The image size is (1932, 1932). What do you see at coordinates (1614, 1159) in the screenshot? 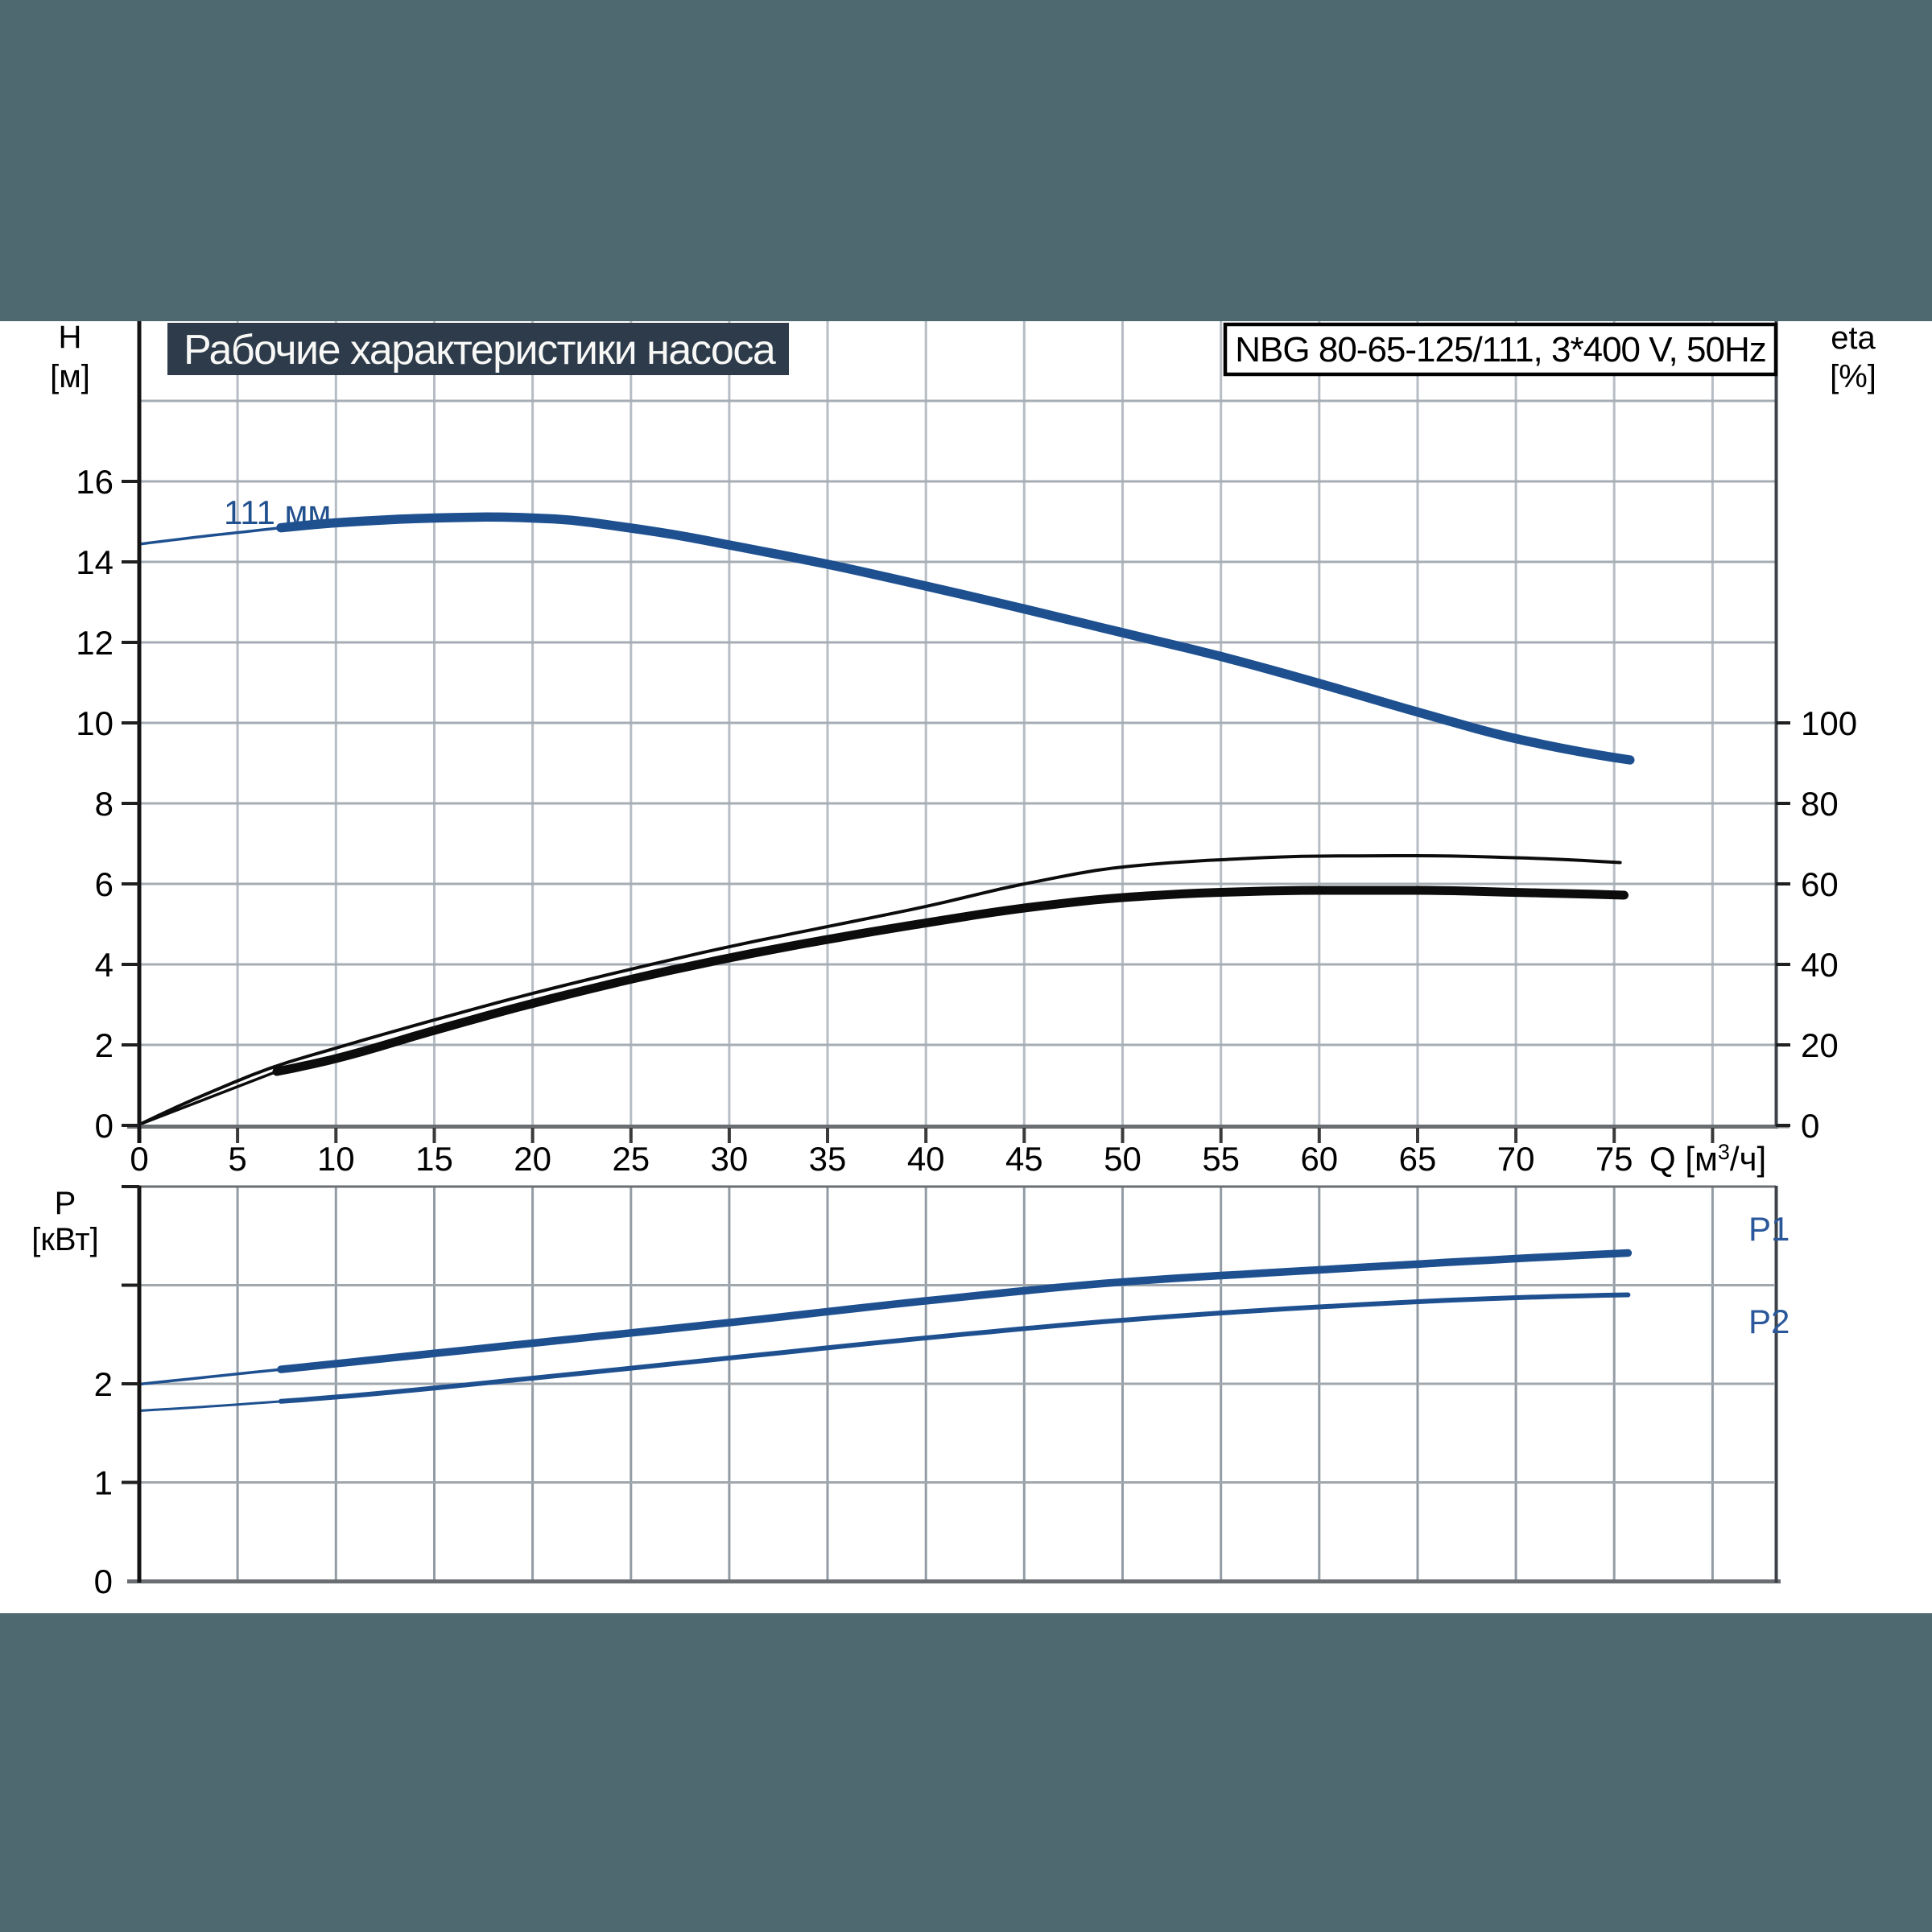
I see `svg-text: 75` at bounding box center [1614, 1159].